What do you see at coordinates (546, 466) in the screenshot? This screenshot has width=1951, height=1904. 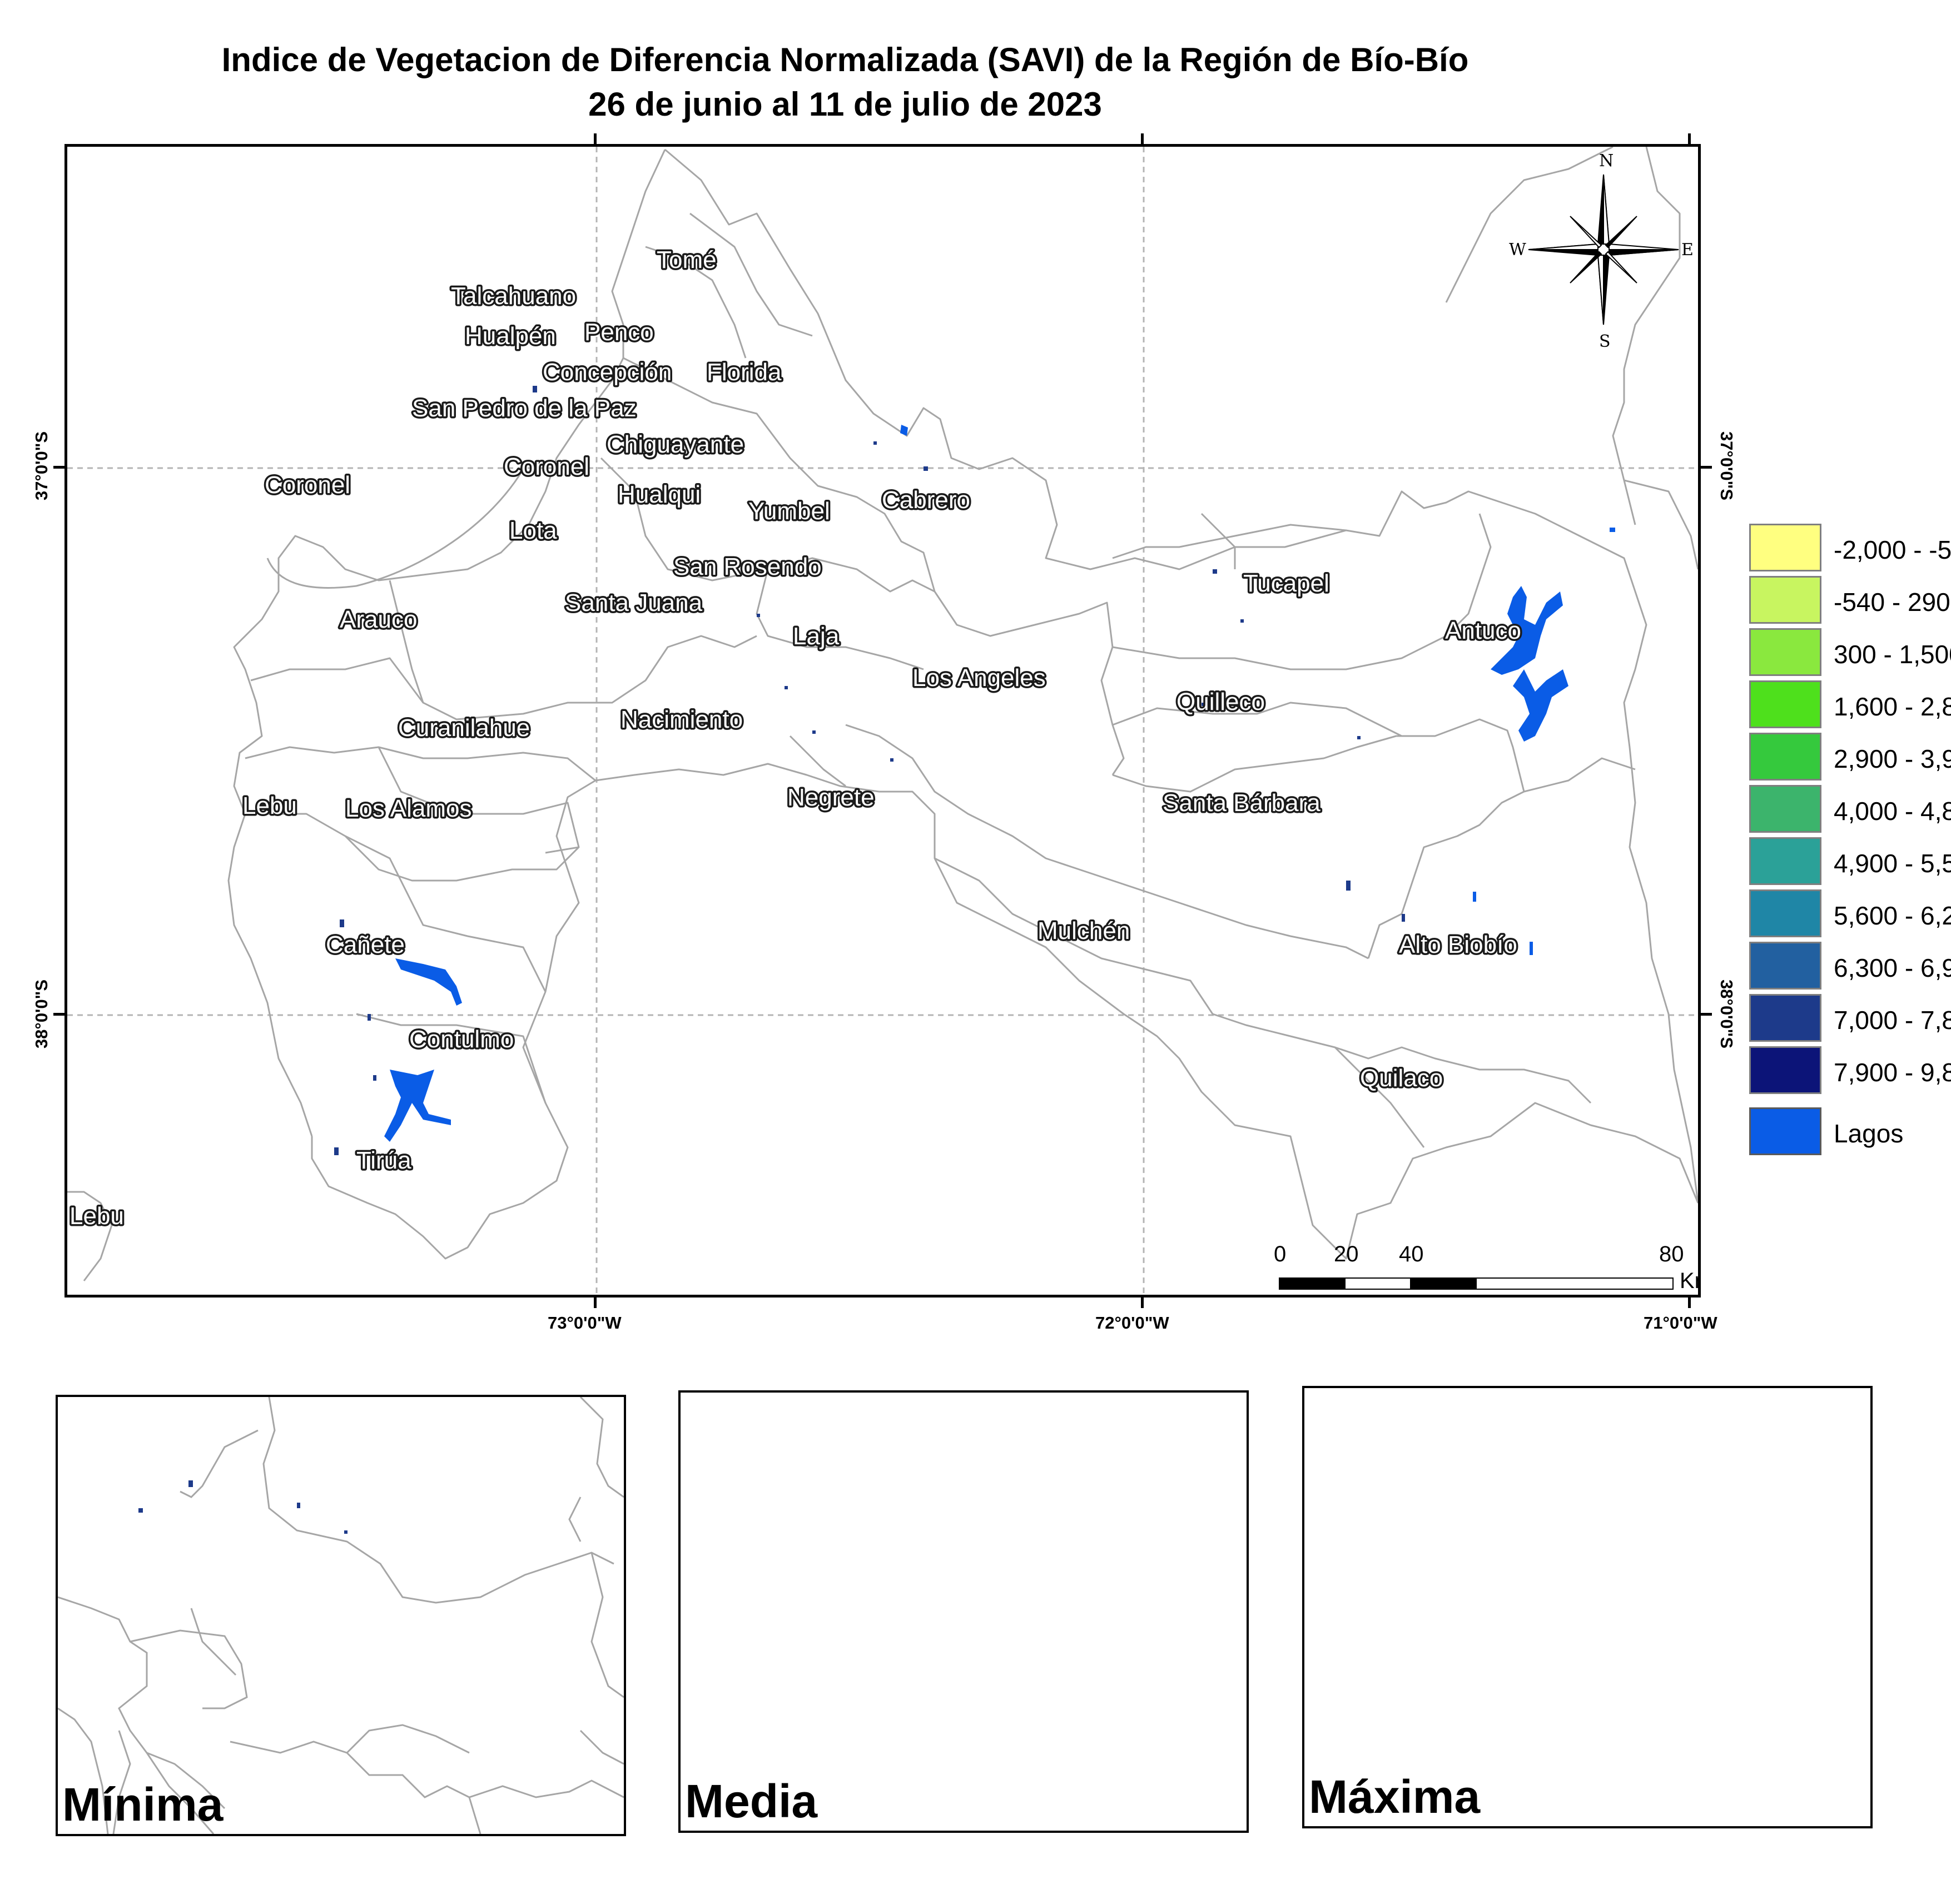 I see `label-coronel: Coronel` at bounding box center [546, 466].